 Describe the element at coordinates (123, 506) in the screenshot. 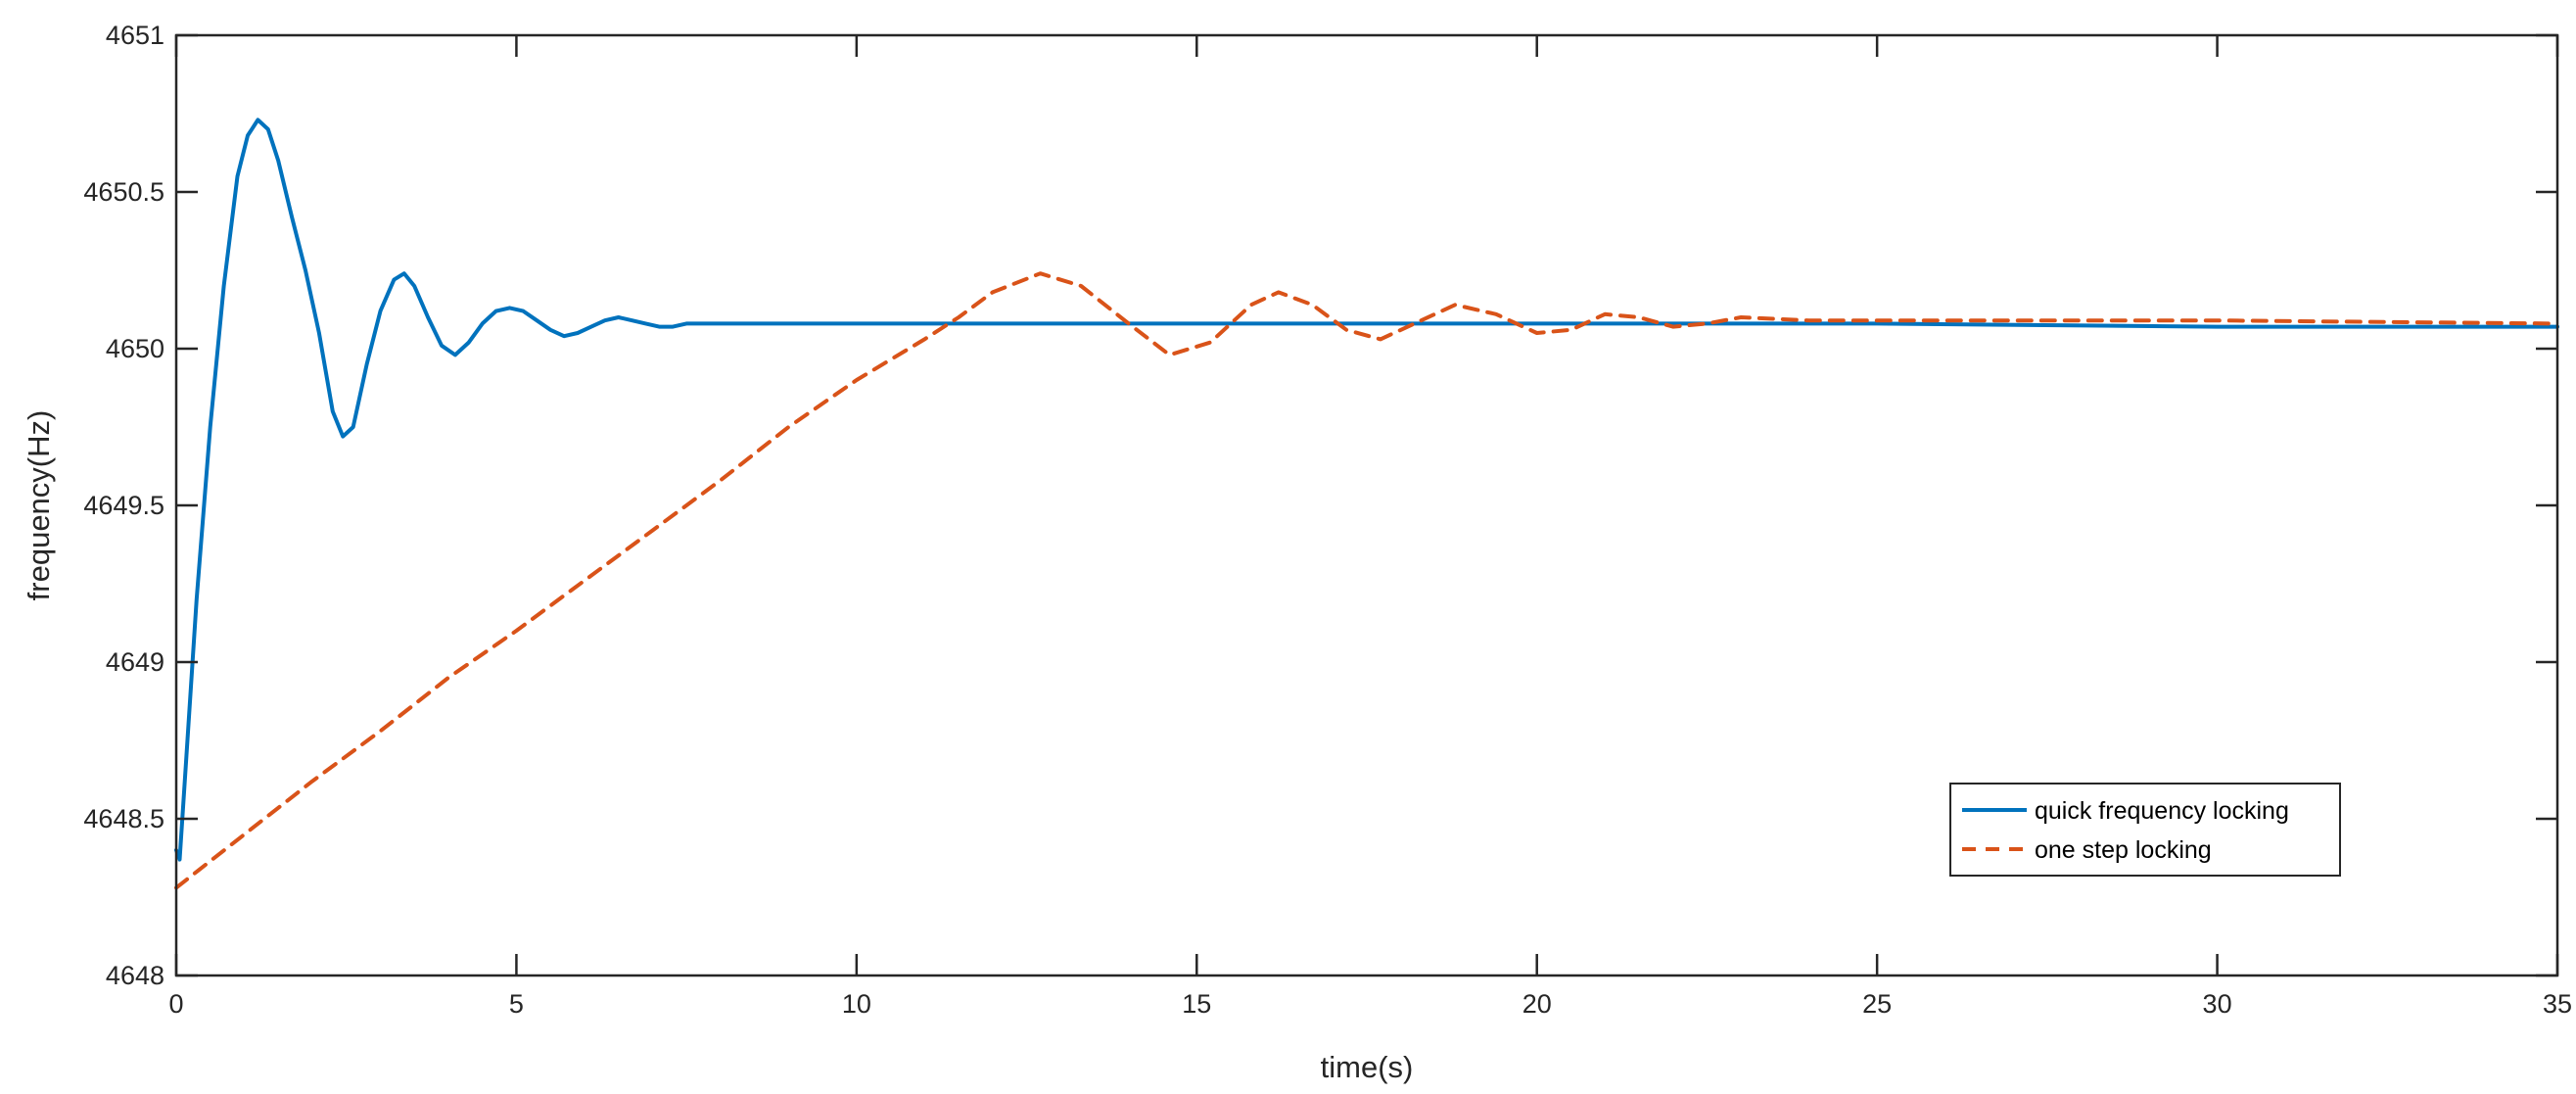

I see `y-tick-label-4649.5: 4649.5` at that location.